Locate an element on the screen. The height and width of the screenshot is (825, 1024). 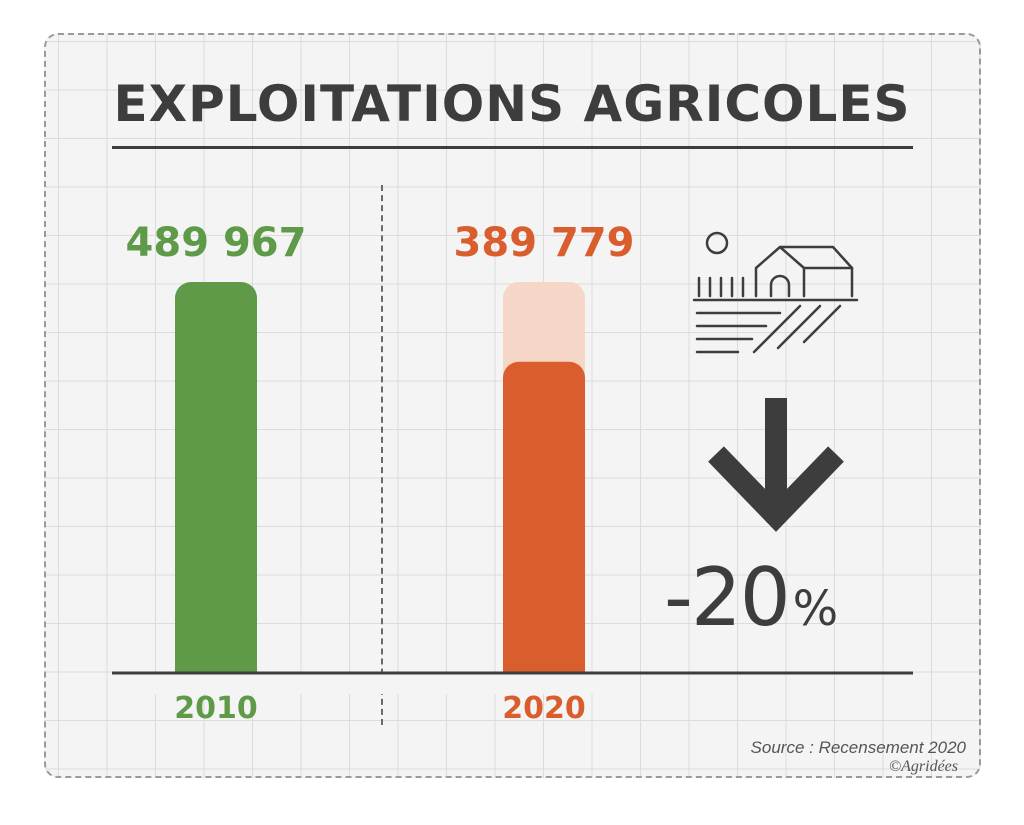
source-note: Source : Recensement 2020 is located at coordinates (858, 747).